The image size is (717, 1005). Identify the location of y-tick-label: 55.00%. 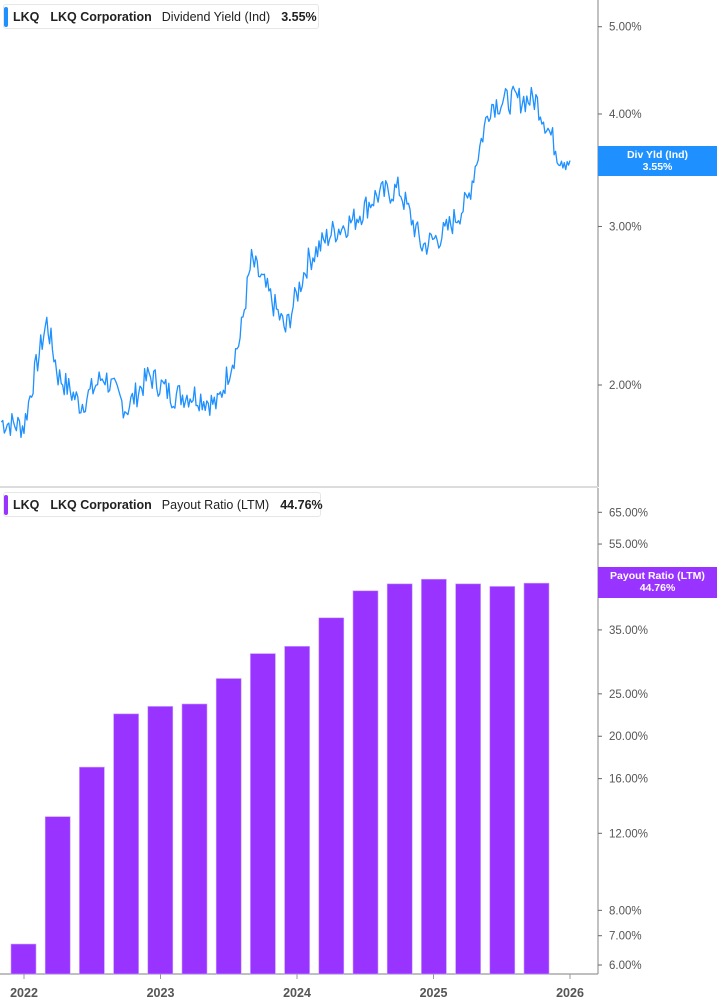
(628, 545).